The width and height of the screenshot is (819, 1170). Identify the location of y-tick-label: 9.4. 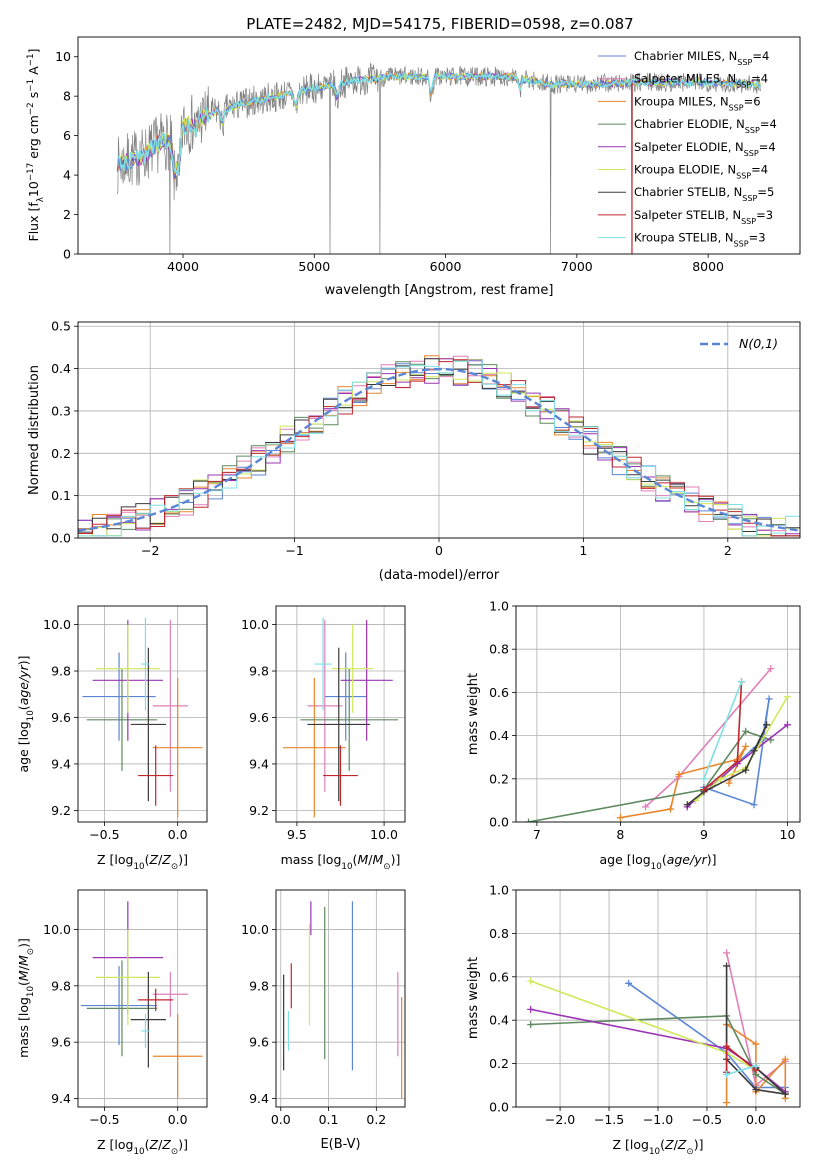
(259, 763).